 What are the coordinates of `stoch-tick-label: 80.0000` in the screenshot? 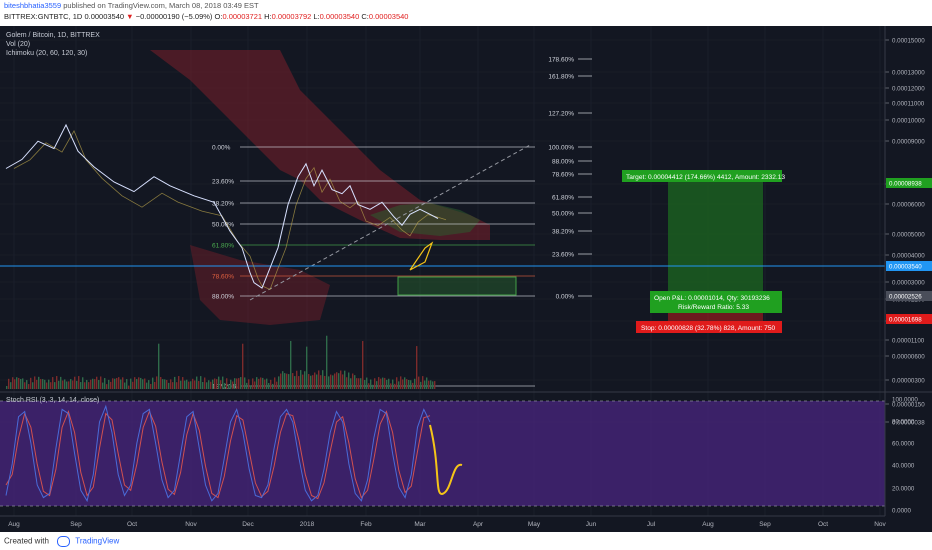 It's located at (903, 422).